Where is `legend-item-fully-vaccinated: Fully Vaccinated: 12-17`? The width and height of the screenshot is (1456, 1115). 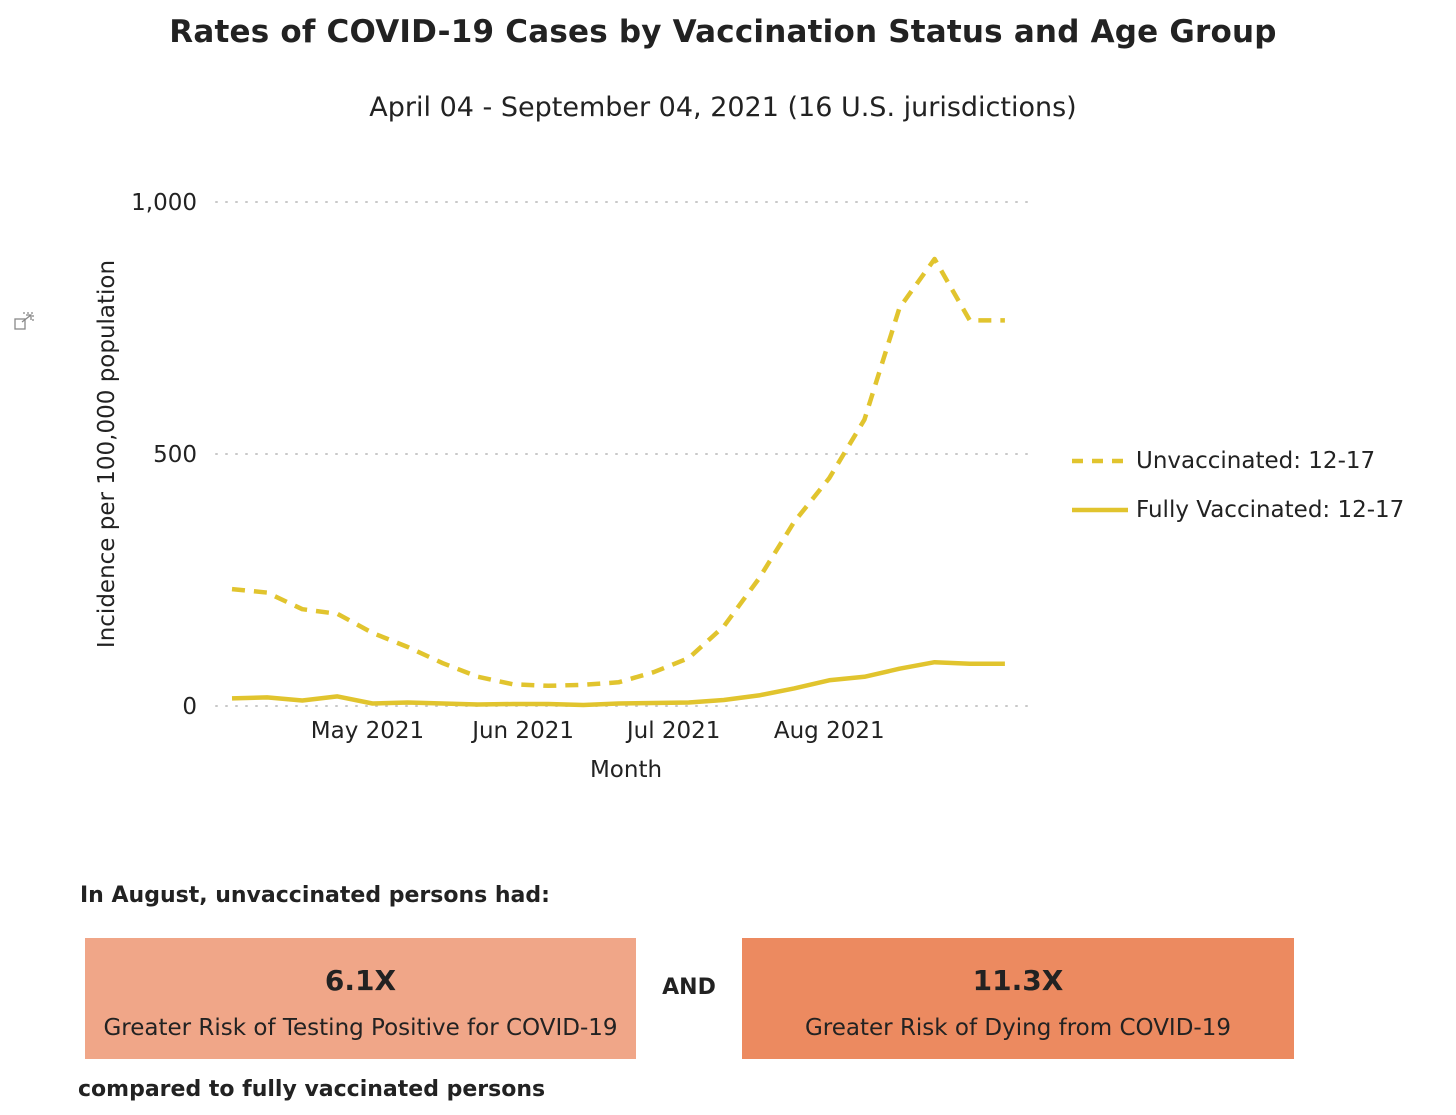 legend-item-fully-vaccinated: Fully Vaccinated: 12-17 is located at coordinates (1237, 510).